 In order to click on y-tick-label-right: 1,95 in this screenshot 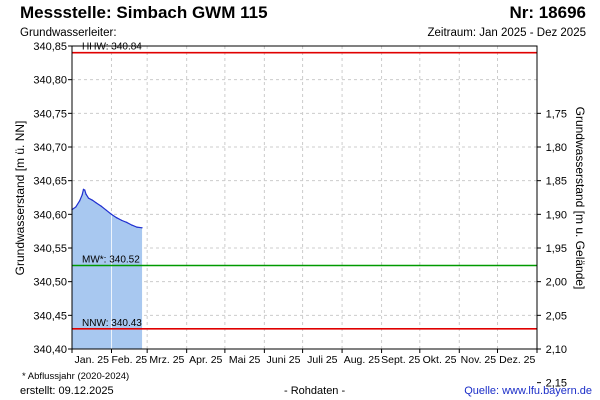, I will do `click(556, 249)`.